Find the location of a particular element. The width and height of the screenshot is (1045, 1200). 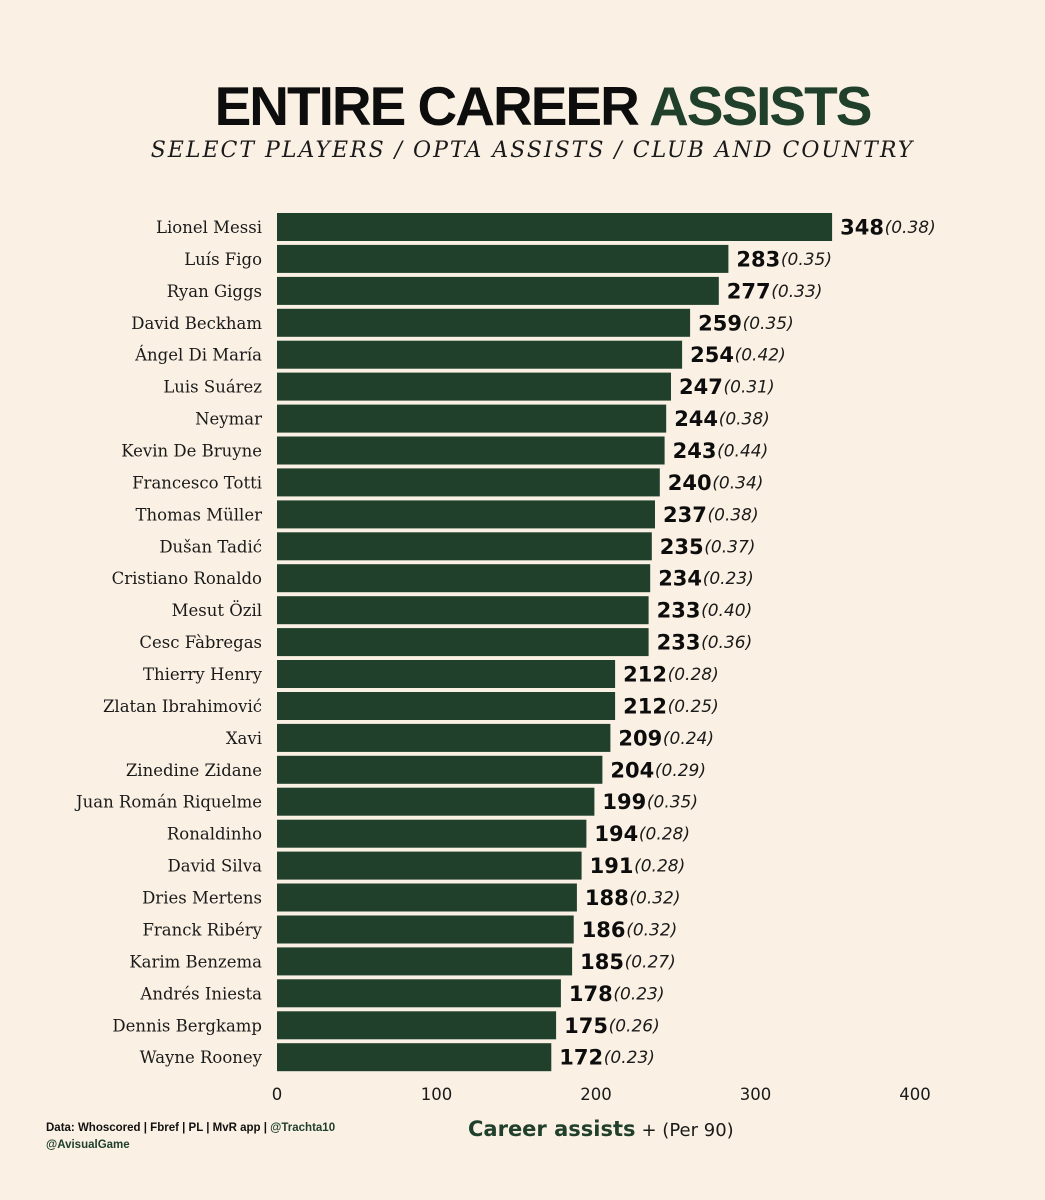

value-label: 204 is located at coordinates (632, 770).